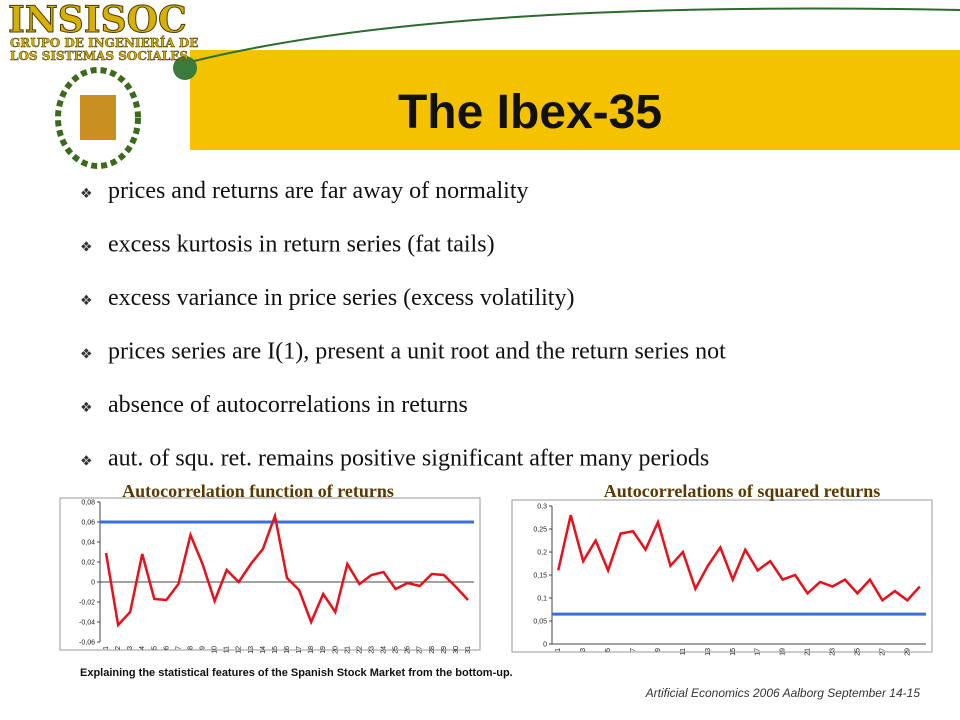 This screenshot has width=960, height=720. I want to click on y-tick-label: 0,1, so click(542, 599).